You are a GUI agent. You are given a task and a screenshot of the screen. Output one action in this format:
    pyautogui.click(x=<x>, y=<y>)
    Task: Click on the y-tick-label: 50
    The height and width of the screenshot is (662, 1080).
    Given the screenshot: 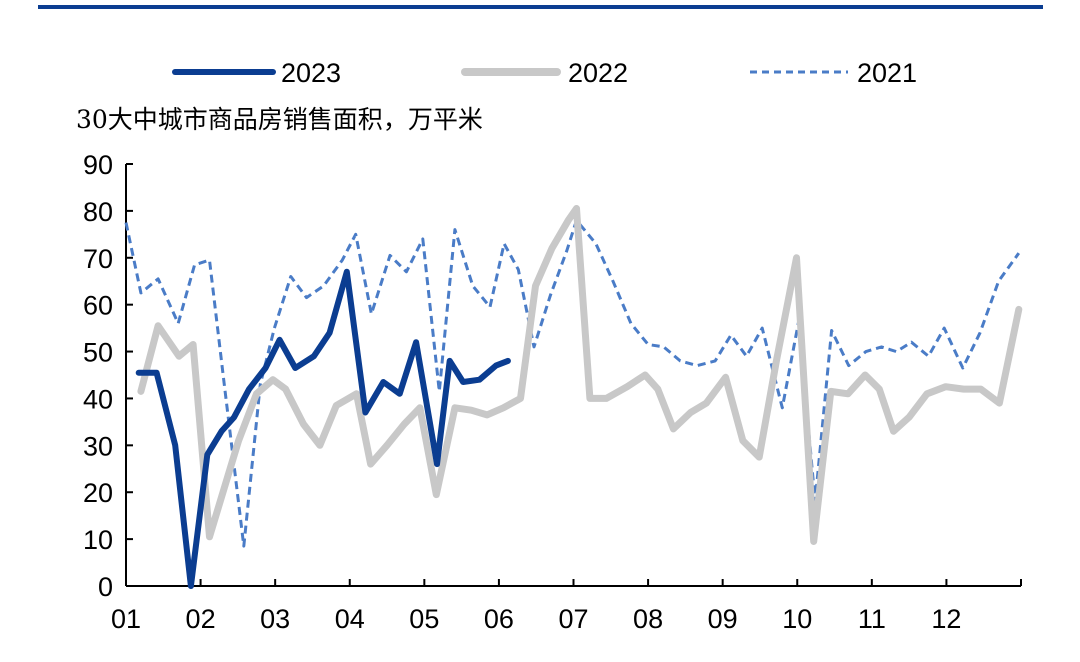 What is the action you would take?
    pyautogui.click(x=98, y=353)
    